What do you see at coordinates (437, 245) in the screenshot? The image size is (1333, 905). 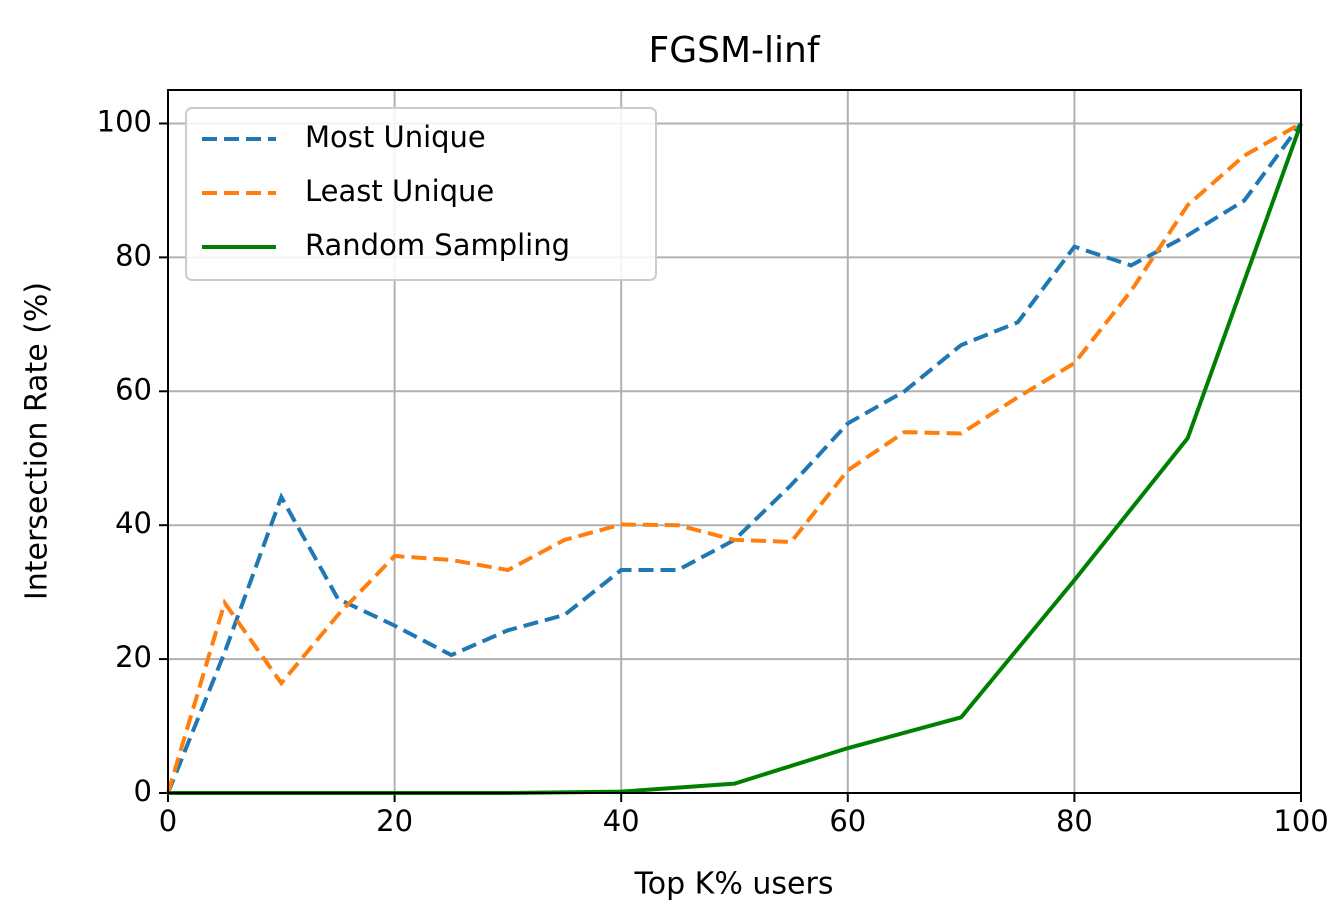 I see `legend-label: Random Sampling` at bounding box center [437, 245].